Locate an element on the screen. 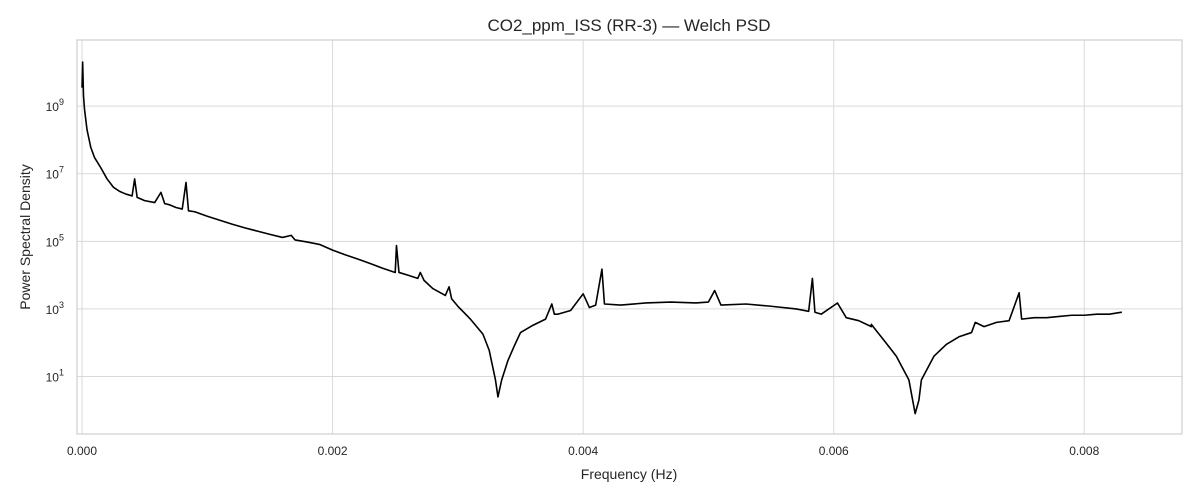 The height and width of the screenshot is (500, 1200). y-tick-label: 10⁹ is located at coordinates (55, 105).